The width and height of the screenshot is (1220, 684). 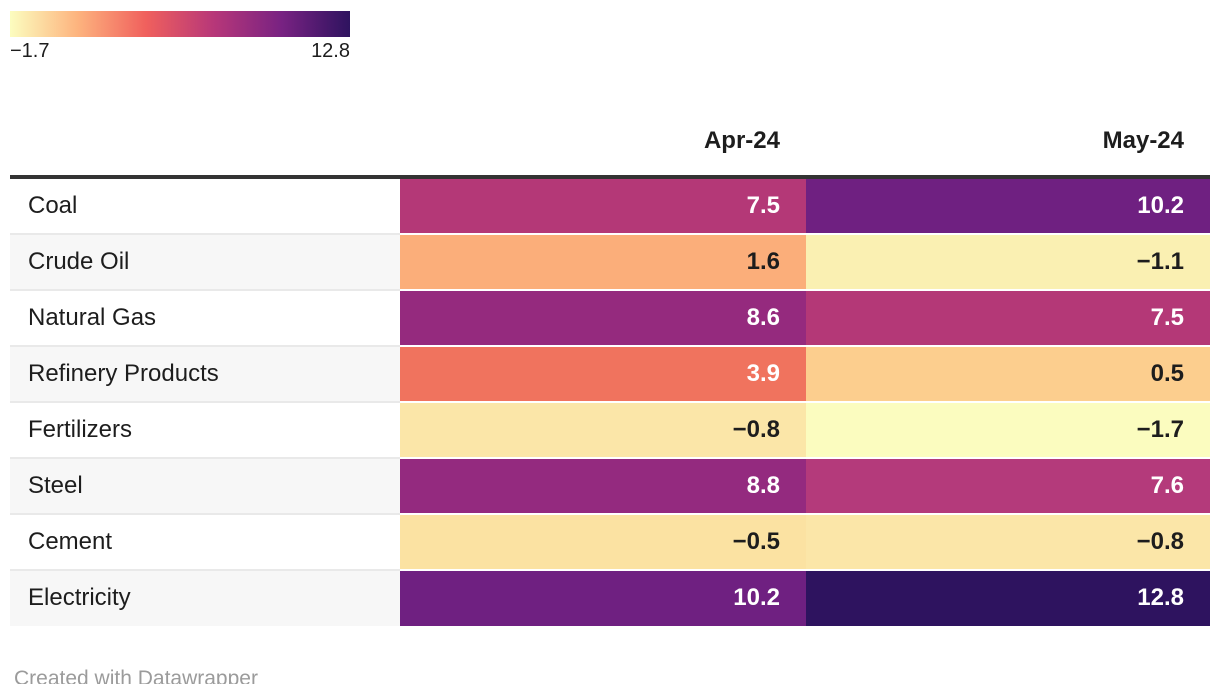 What do you see at coordinates (1008, 262) in the screenshot?
I see `value-cell: −1.1` at bounding box center [1008, 262].